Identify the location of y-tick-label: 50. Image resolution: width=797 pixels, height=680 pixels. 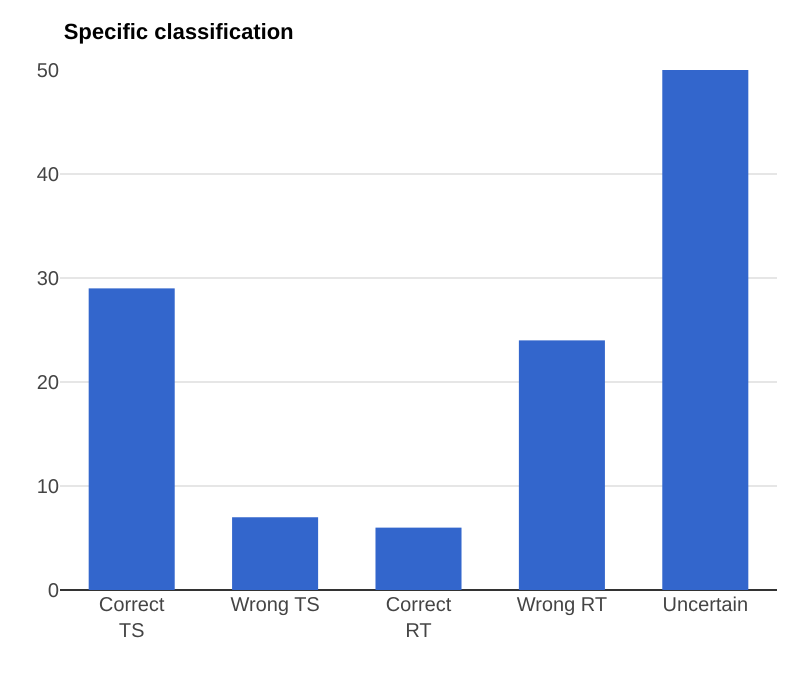
(47, 71).